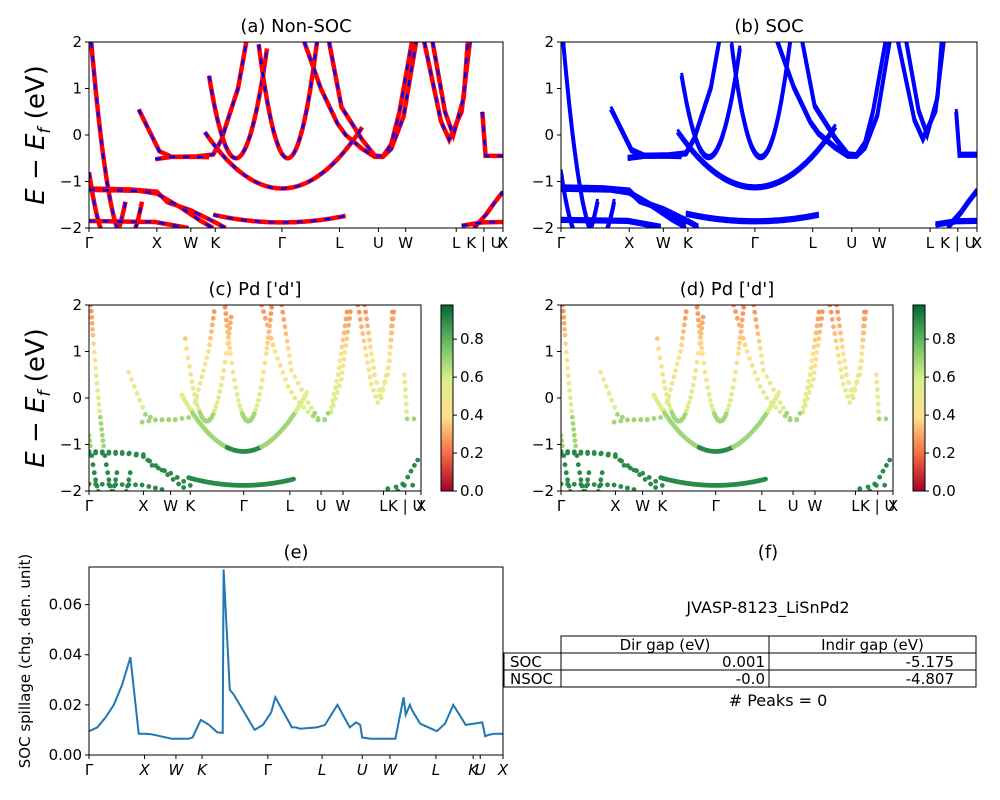  What do you see at coordinates (768, 552) in the screenshot?
I see `panel-f-title: (f)` at bounding box center [768, 552].